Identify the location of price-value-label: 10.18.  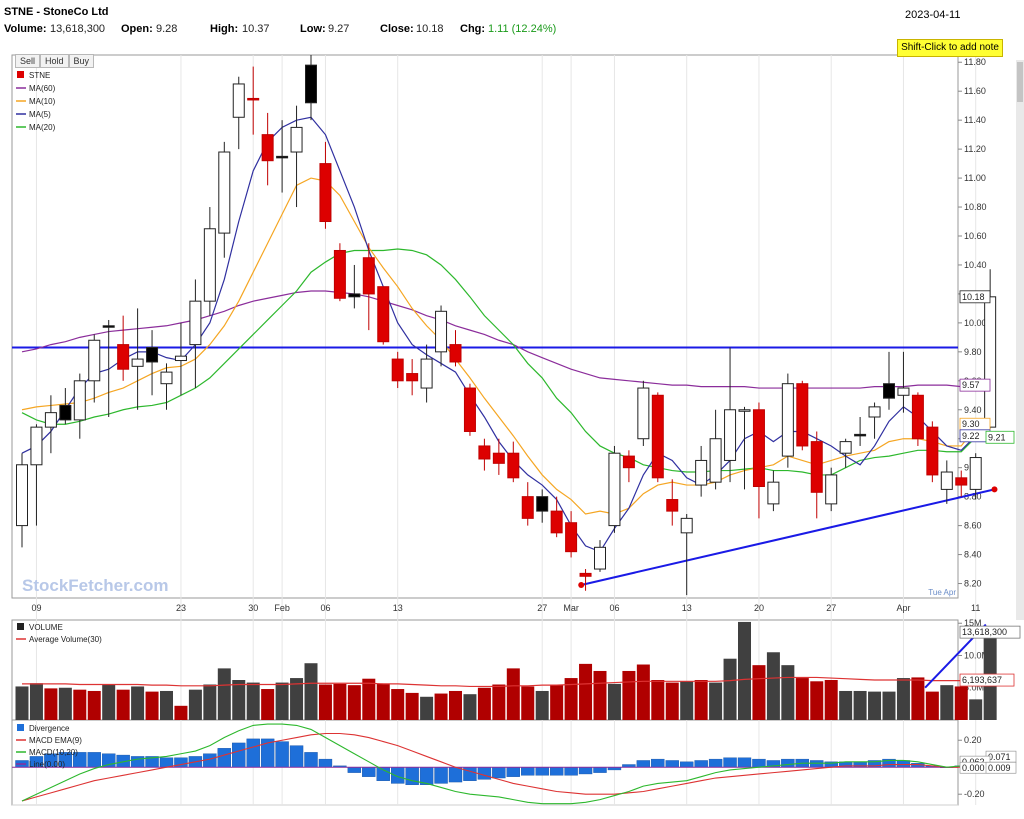
(973, 297).